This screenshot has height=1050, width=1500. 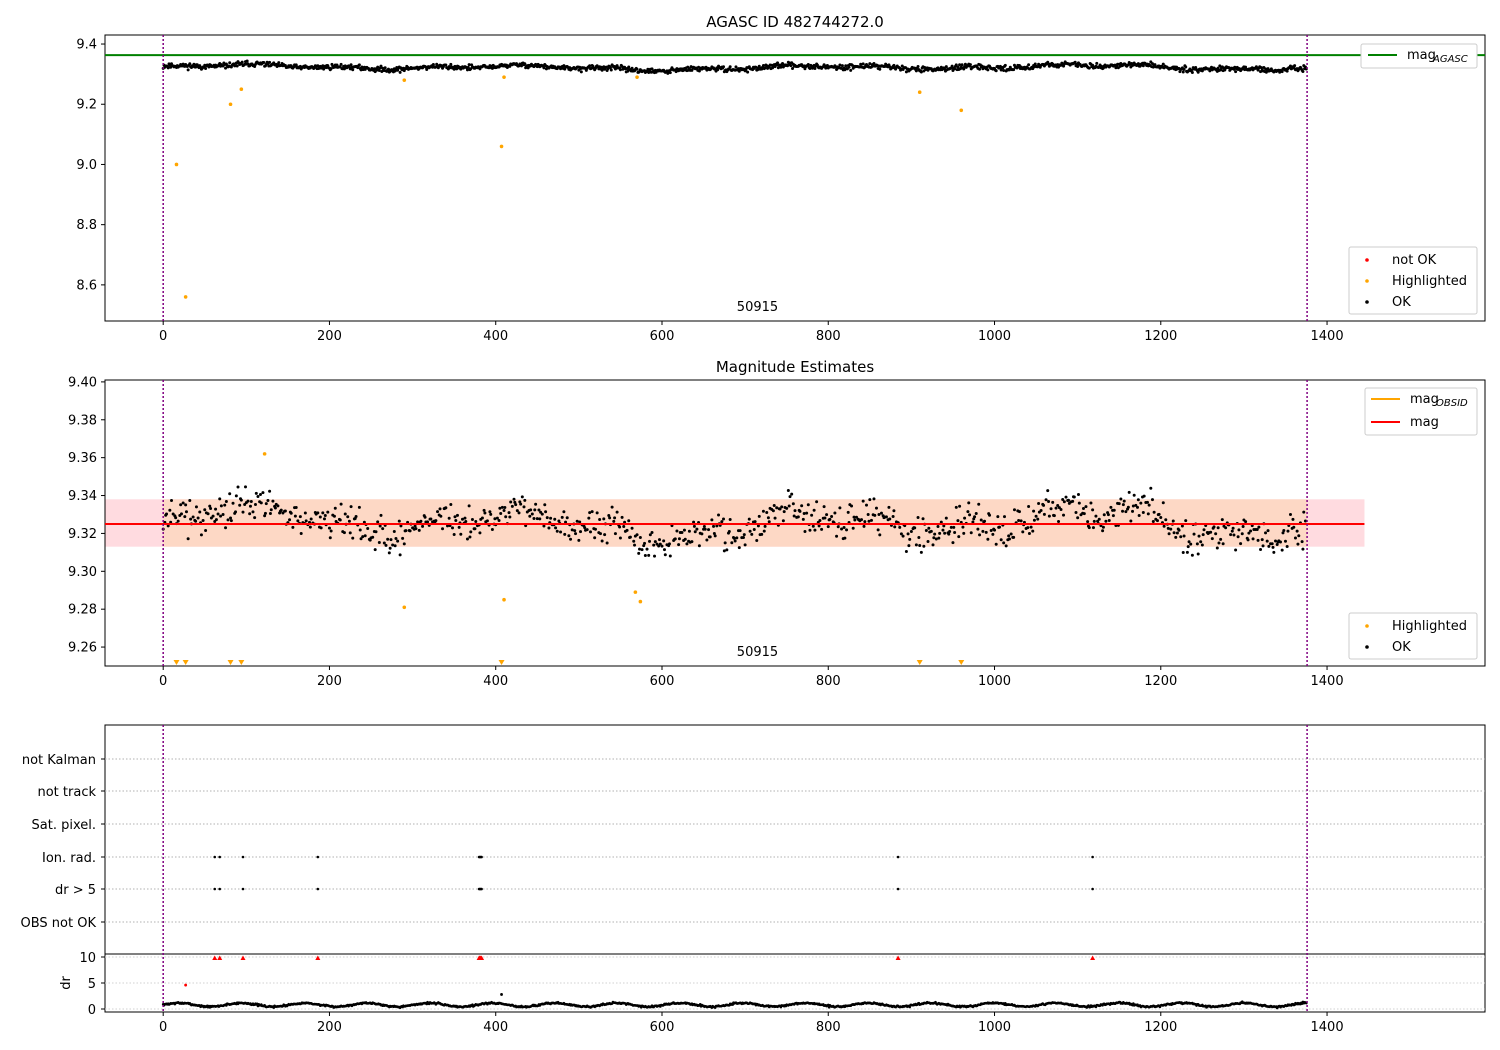 What do you see at coordinates (66, 792) in the screenshot?
I see `flag-row-label-1: not track` at bounding box center [66, 792].